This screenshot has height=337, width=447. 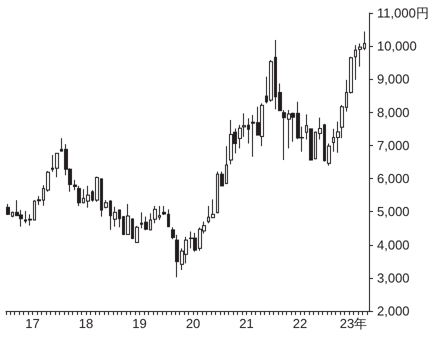 I want to click on x-tick-label: 21, so click(x=246, y=323).